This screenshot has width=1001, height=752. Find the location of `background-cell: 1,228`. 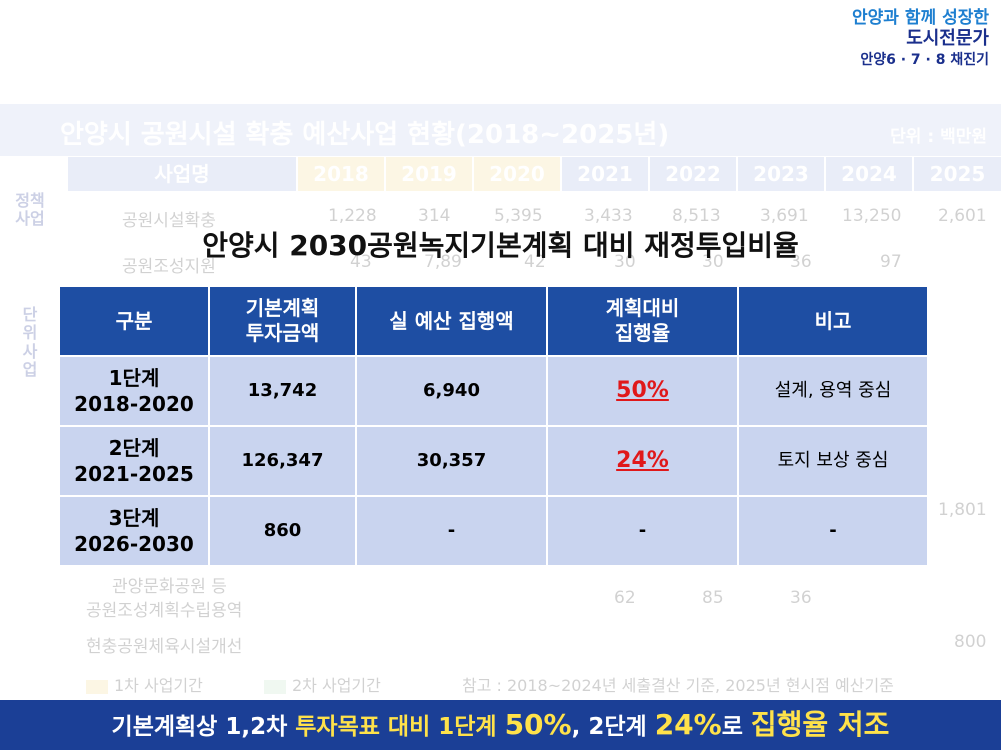

background-cell: 1,228 is located at coordinates (352, 216).